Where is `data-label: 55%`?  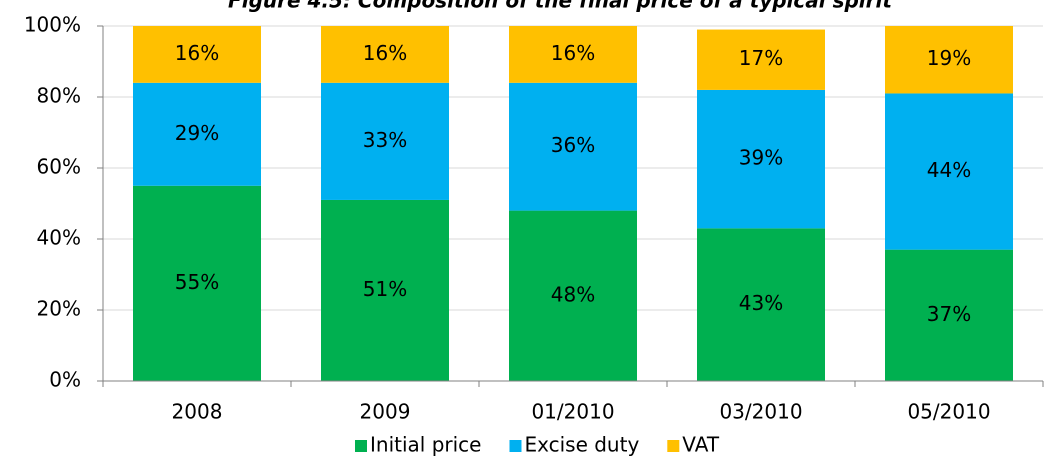
data-label: 55% is located at coordinates (197, 282).